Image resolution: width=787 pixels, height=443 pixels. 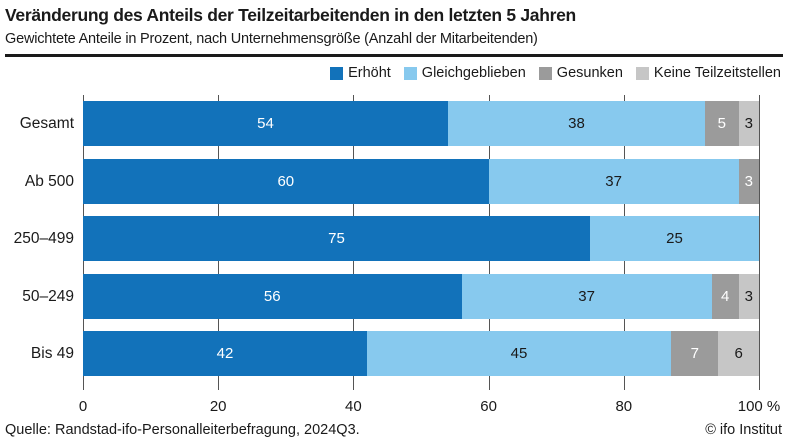 I want to click on category-label: 50–249, so click(x=48, y=296).